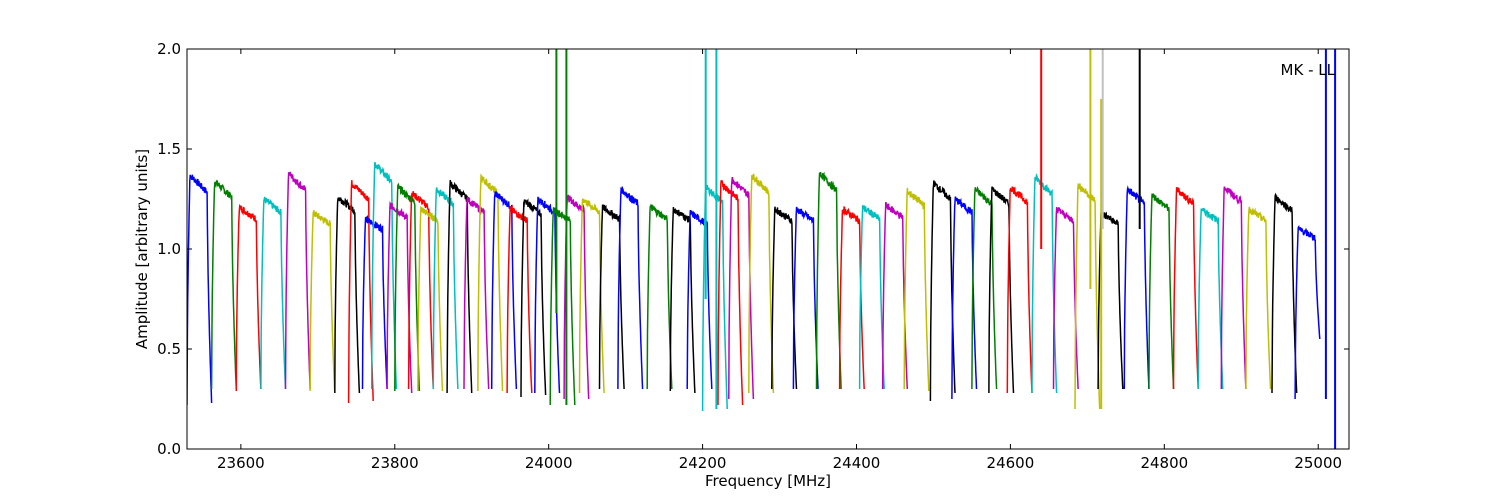  I want to click on x-tick-label: 24200, so click(703, 463).